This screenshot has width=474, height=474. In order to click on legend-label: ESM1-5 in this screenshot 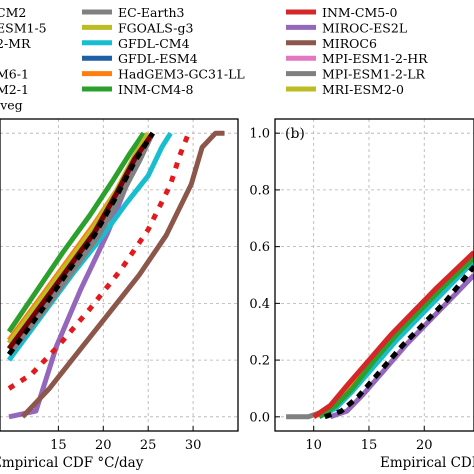, I will do `click(23, 27)`.